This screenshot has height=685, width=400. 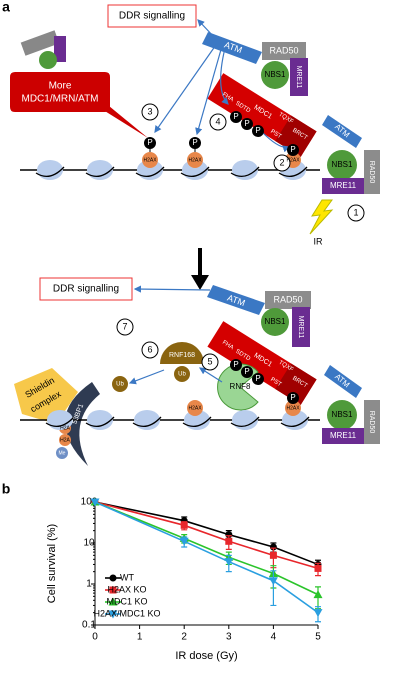 I want to click on y-tick-label: 0.1, so click(x=89, y=625).